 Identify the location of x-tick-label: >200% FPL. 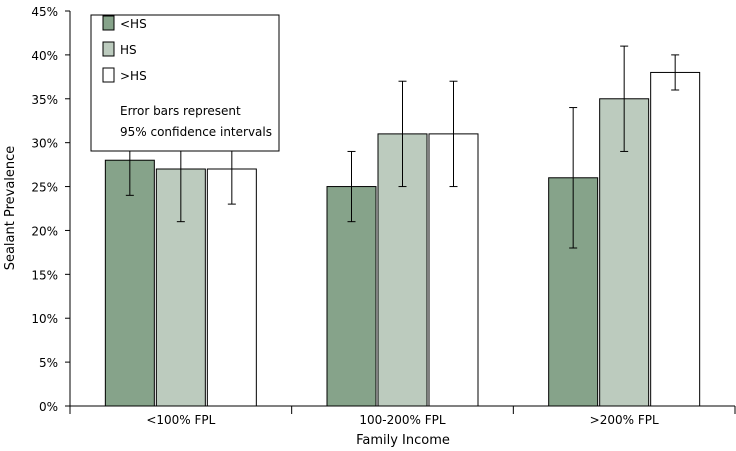
(624, 420).